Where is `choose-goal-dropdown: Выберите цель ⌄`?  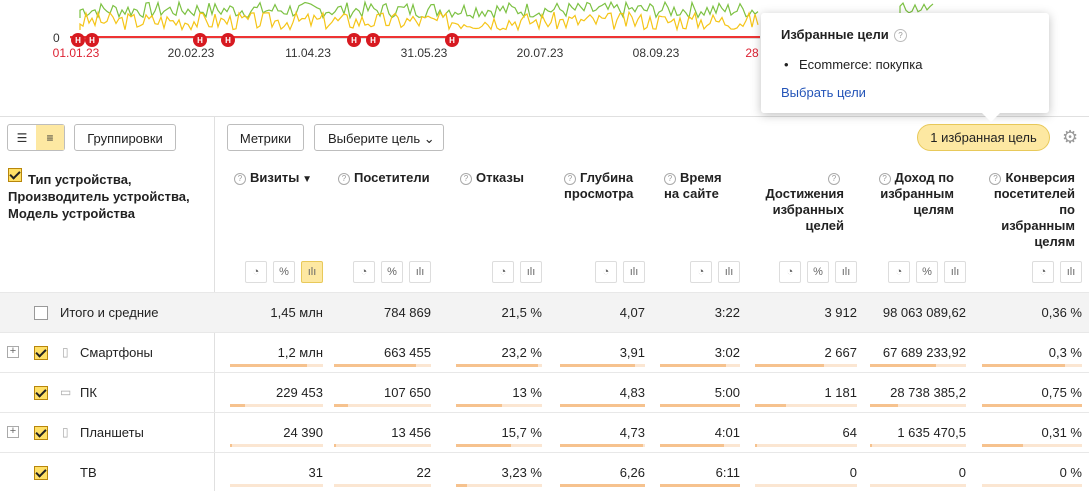 choose-goal-dropdown: Выберите цель ⌄ is located at coordinates (379, 137).